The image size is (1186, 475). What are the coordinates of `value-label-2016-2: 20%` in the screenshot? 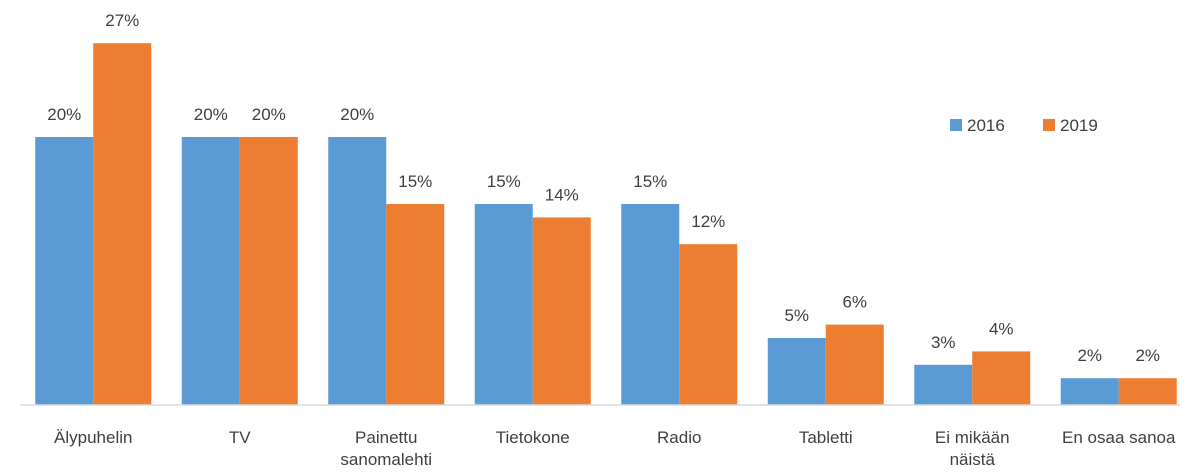 It's located at (357, 114).